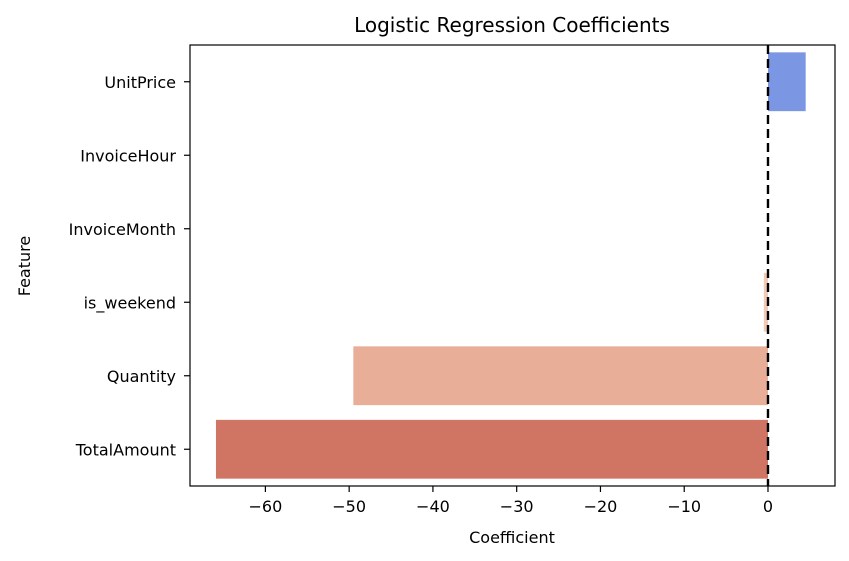 The height and width of the screenshot is (561, 849). Describe the element at coordinates (517, 506) in the screenshot. I see `x-tick-label: −30` at that location.